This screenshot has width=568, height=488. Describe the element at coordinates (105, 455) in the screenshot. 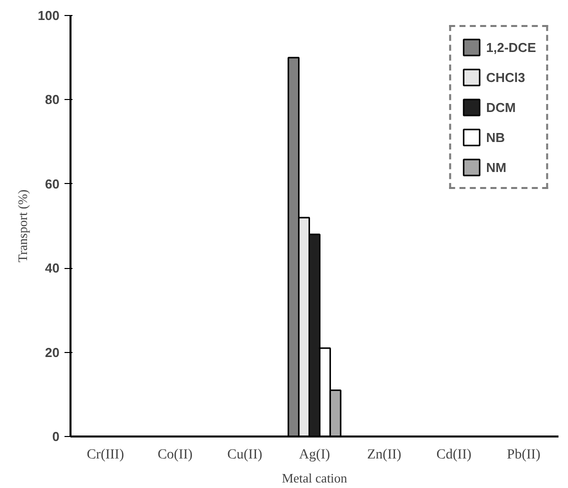

I see `x-tick-label: Cr(III)` at that location.